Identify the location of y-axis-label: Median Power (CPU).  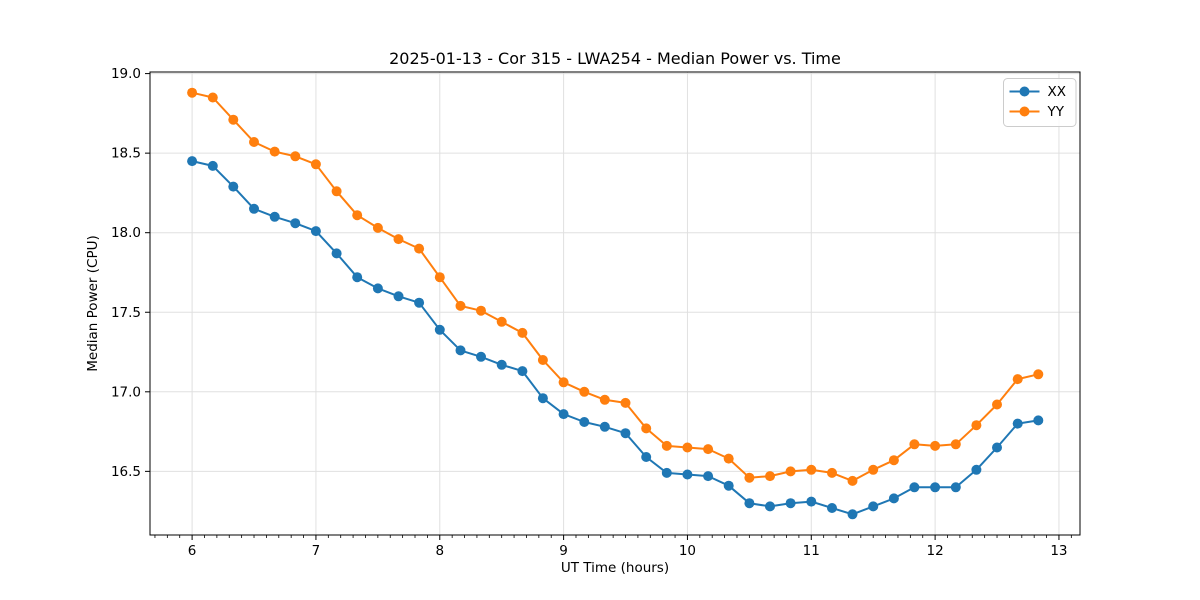
(93, 303).